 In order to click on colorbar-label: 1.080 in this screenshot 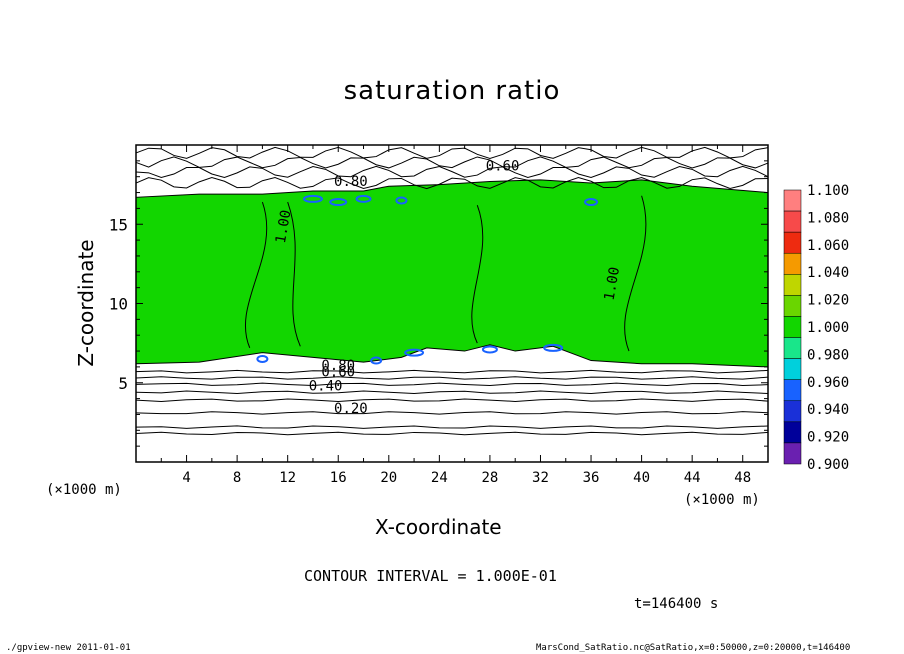, I will do `click(828, 218)`.